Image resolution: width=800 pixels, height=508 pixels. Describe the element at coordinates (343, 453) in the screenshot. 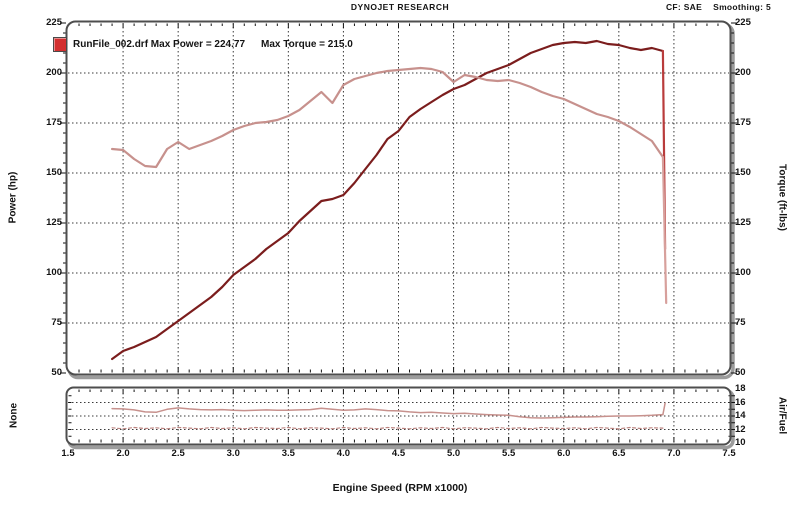

I see `engine-speed-tick-label: 4.0` at that location.